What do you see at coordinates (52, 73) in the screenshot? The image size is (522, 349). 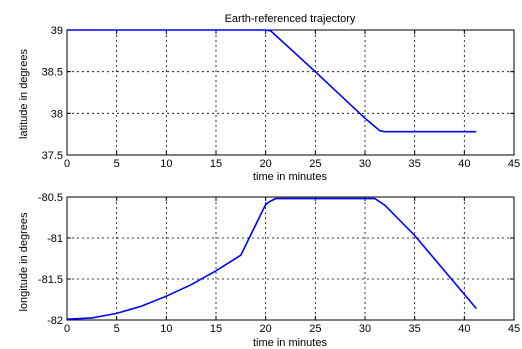 I see `y-tick-label: 38.5` at bounding box center [52, 73].